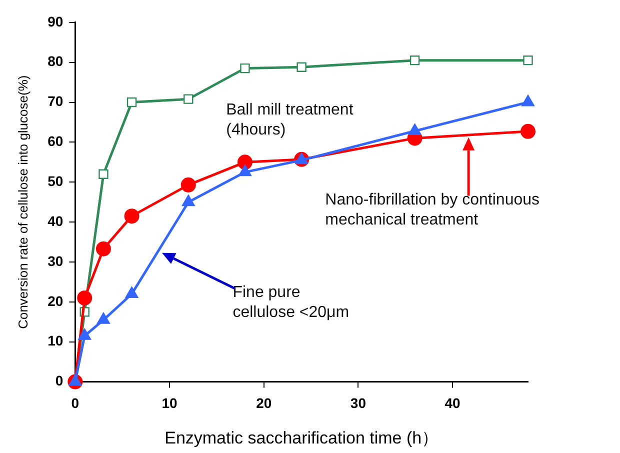 The width and height of the screenshot is (620, 453). I want to click on y-tick-label: 30, so click(56, 260).